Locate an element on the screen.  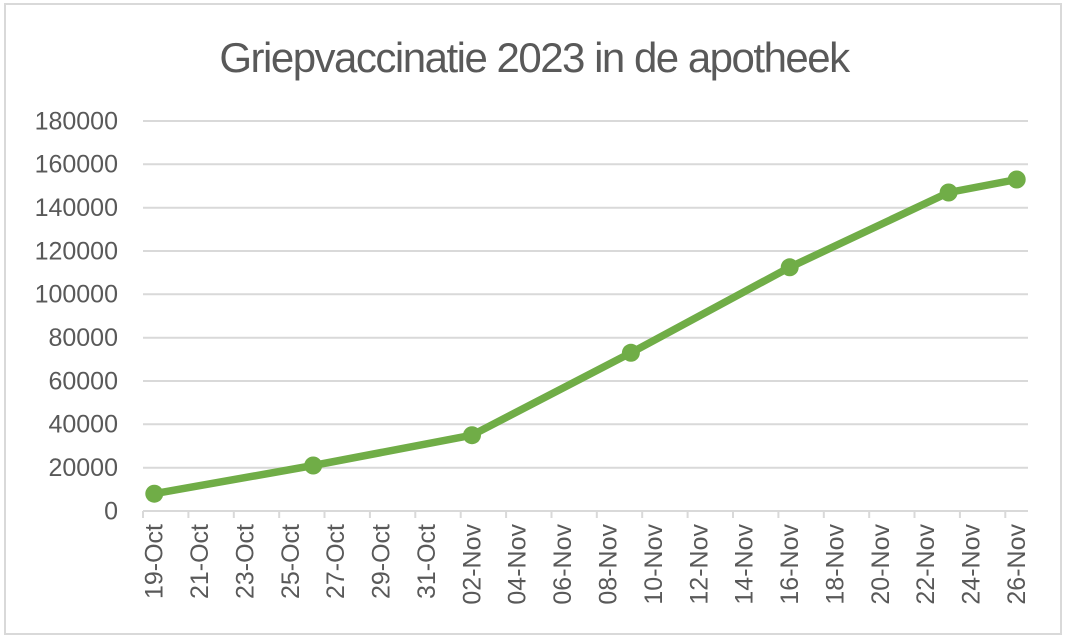
x-axis-tick-label: 10-Nov is located at coordinates (654, 564).